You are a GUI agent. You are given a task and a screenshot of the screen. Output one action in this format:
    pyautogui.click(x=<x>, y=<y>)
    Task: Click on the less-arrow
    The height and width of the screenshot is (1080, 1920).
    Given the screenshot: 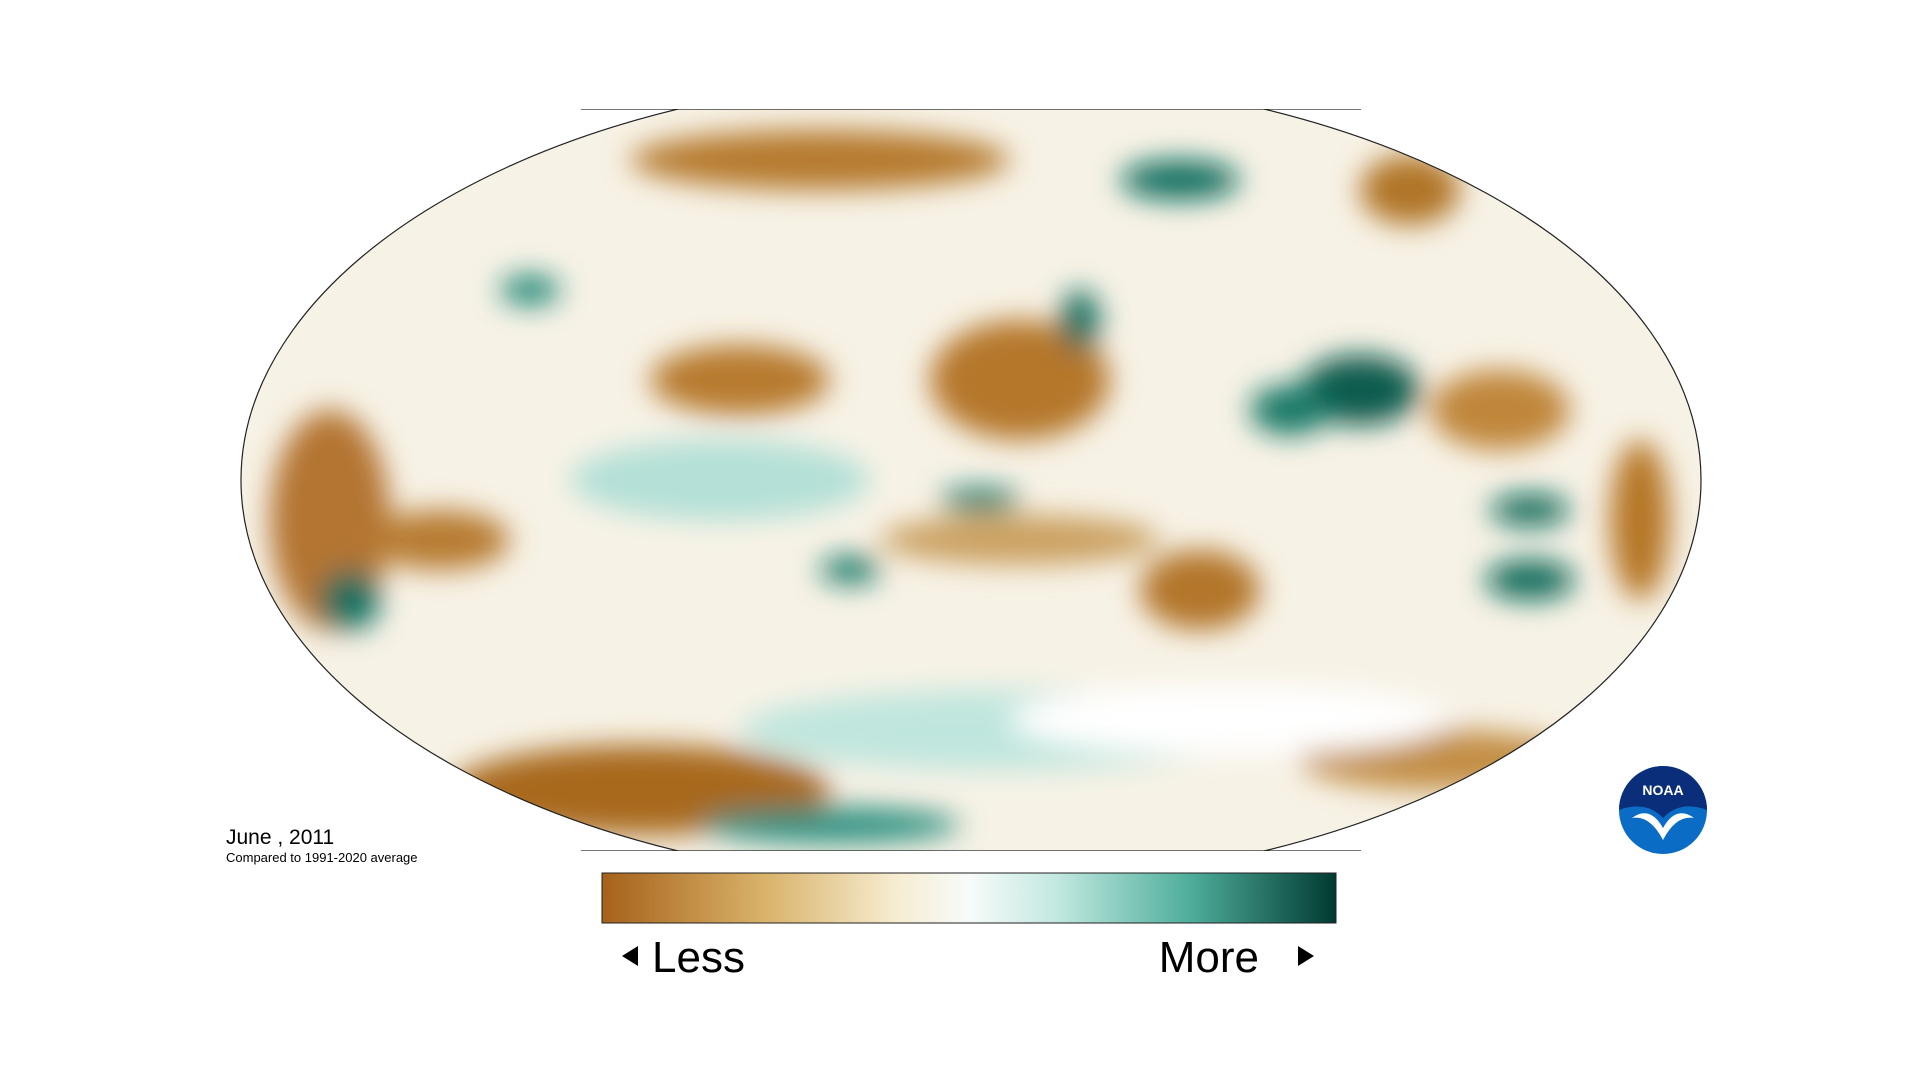 What is the action you would take?
    pyautogui.click(x=630, y=956)
    